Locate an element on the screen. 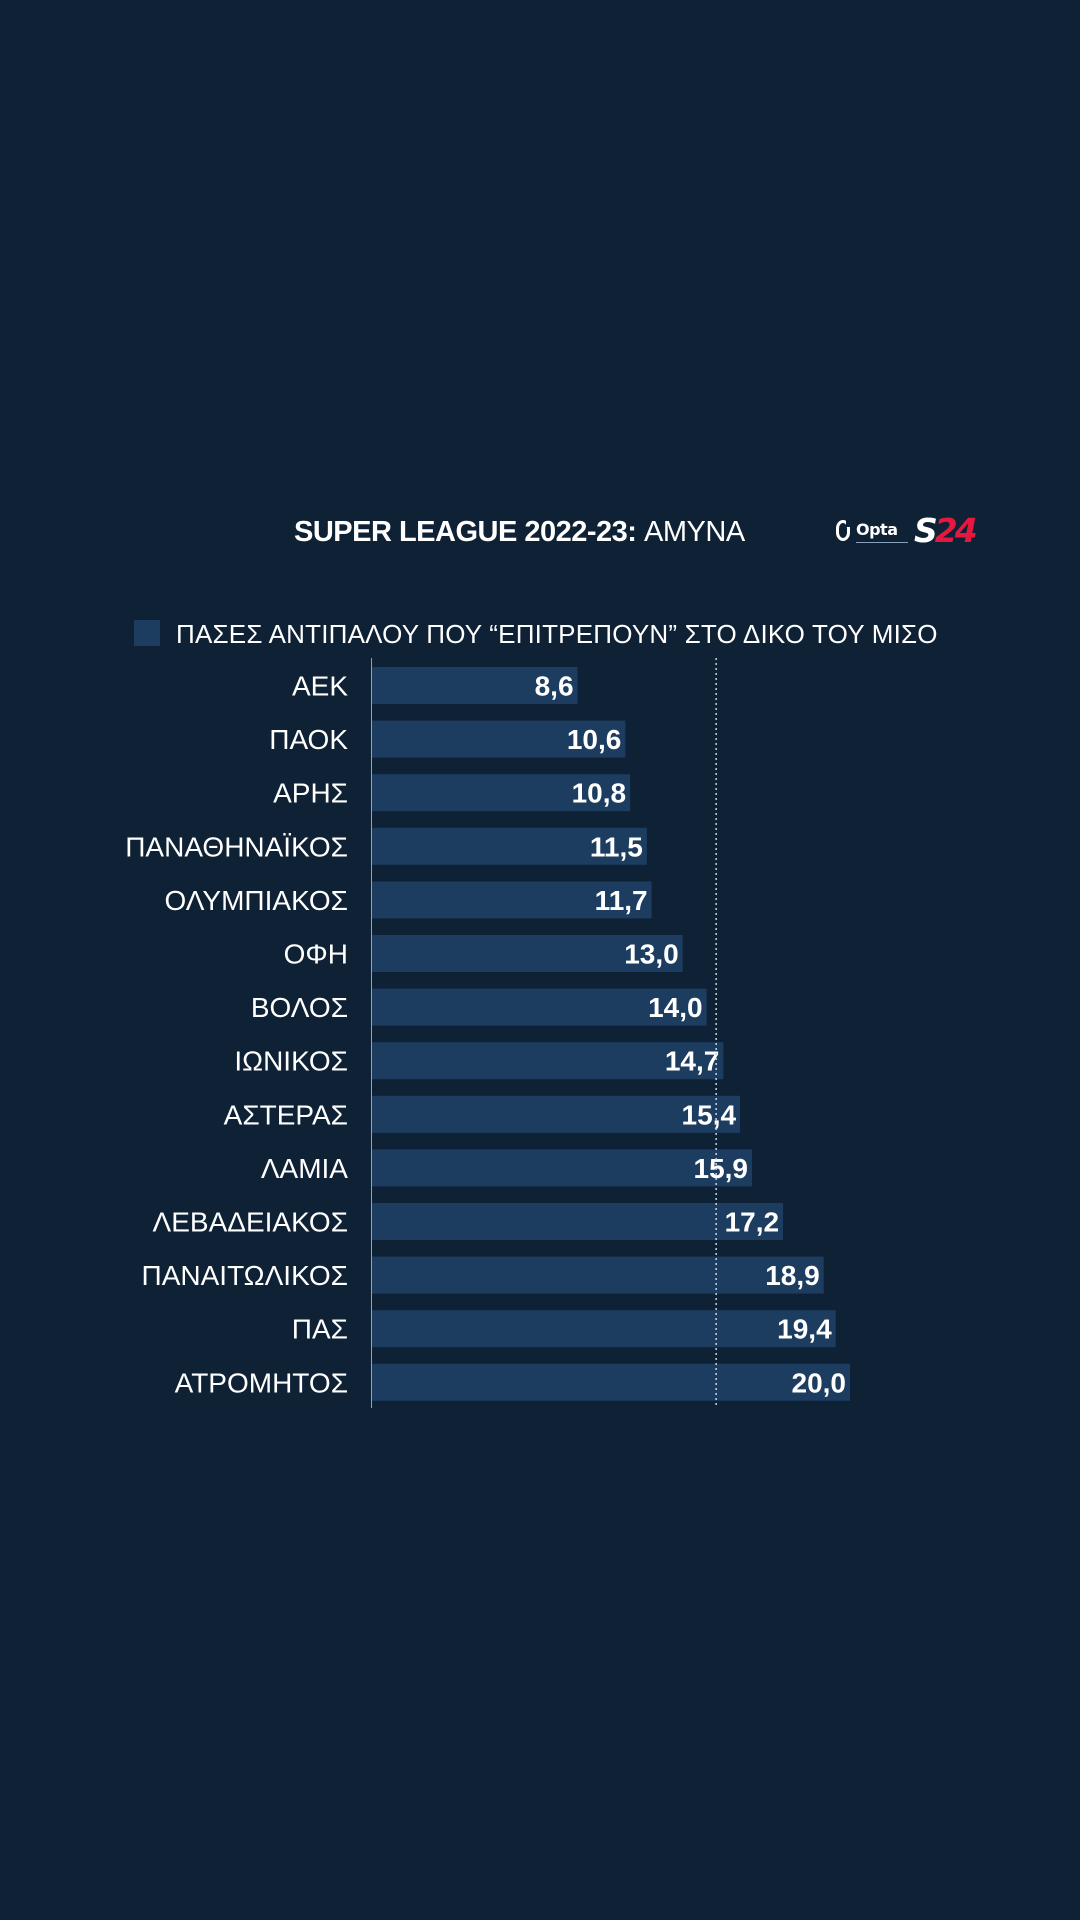 The width and height of the screenshot is (1080, 1920). header: SUPER LEAGUE 2022-23: ΑΜΥΝΑ Opta S24 is located at coordinates (540, 532).